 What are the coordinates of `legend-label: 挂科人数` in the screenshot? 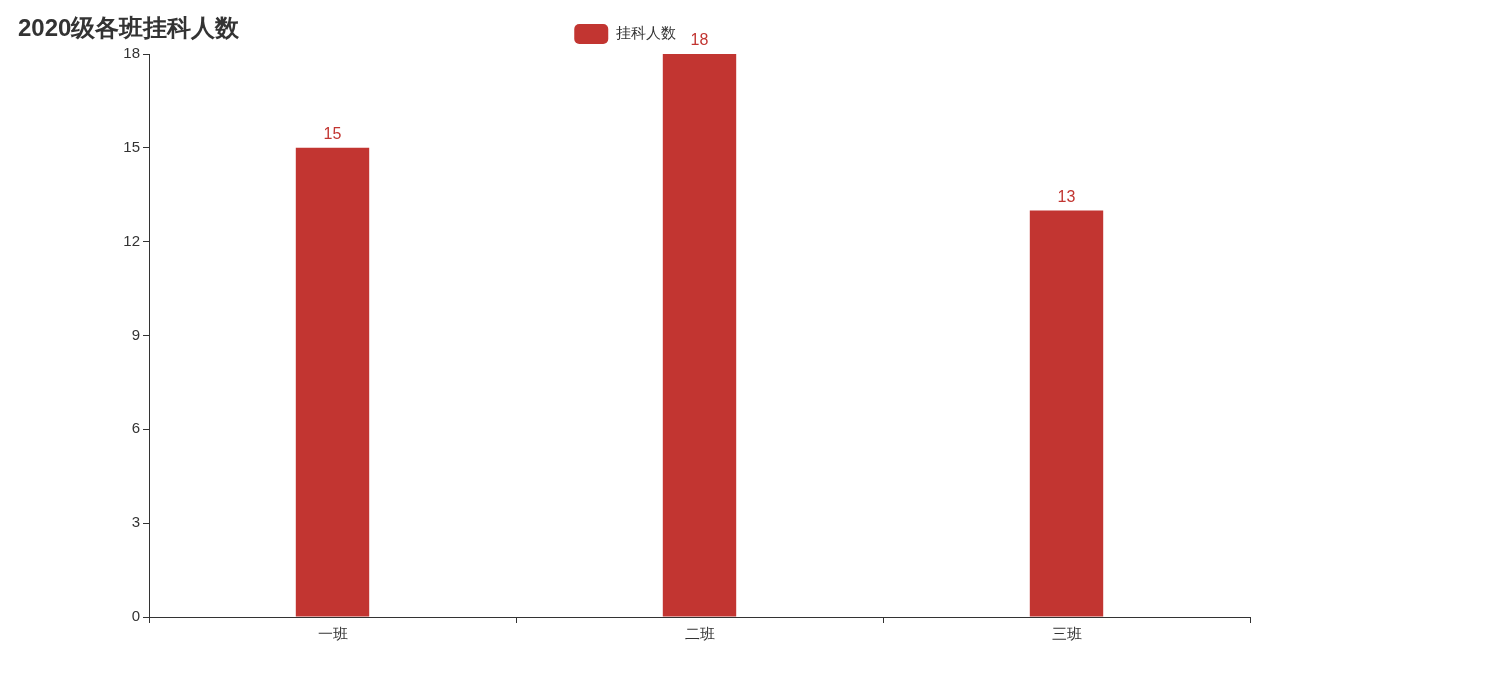 It's located at (645, 33).